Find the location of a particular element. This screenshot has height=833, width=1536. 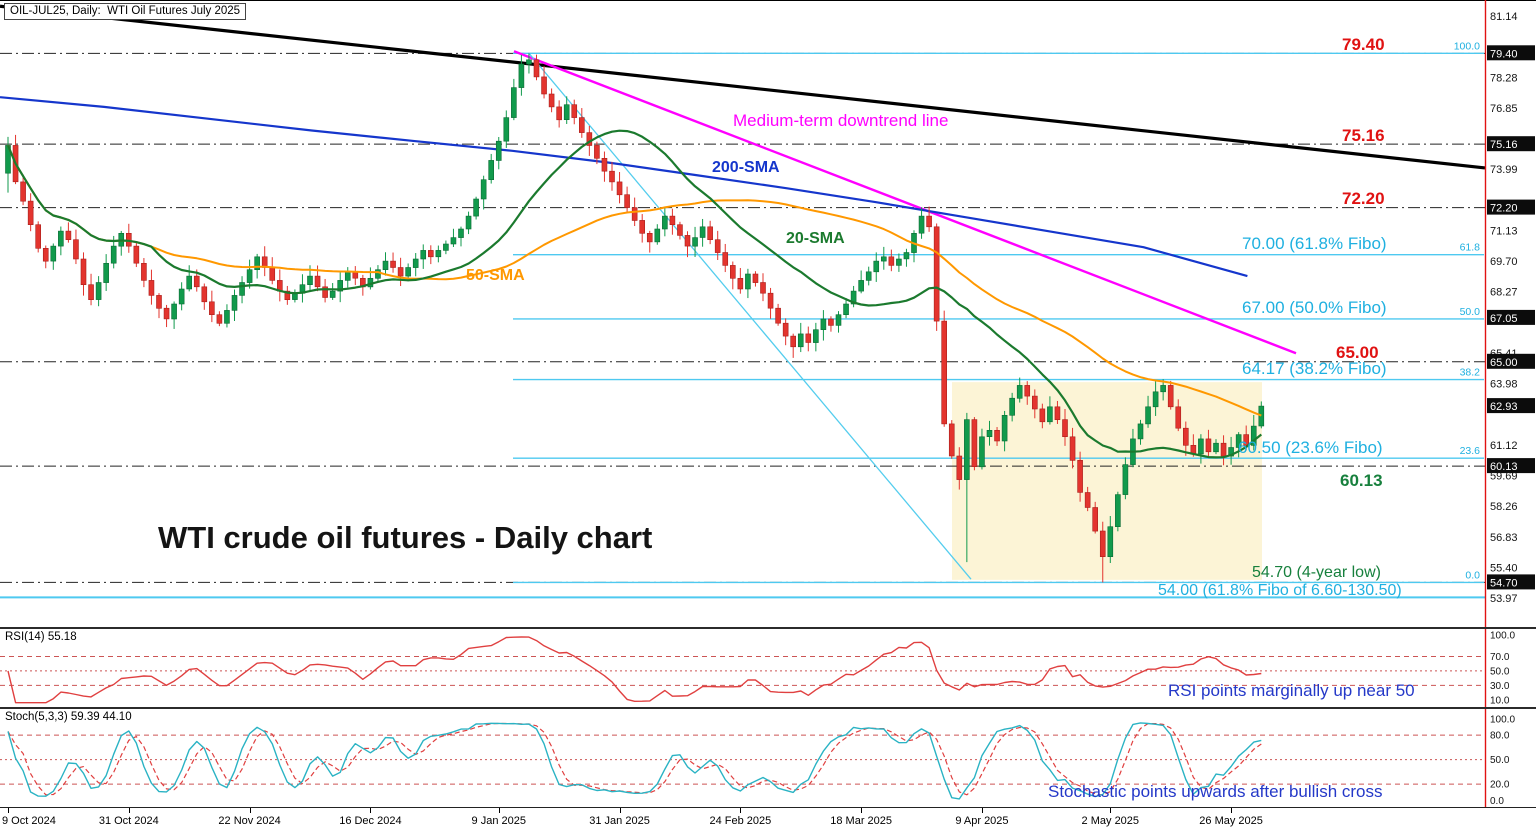

date-label: 16 Dec 2024 is located at coordinates (370, 821).